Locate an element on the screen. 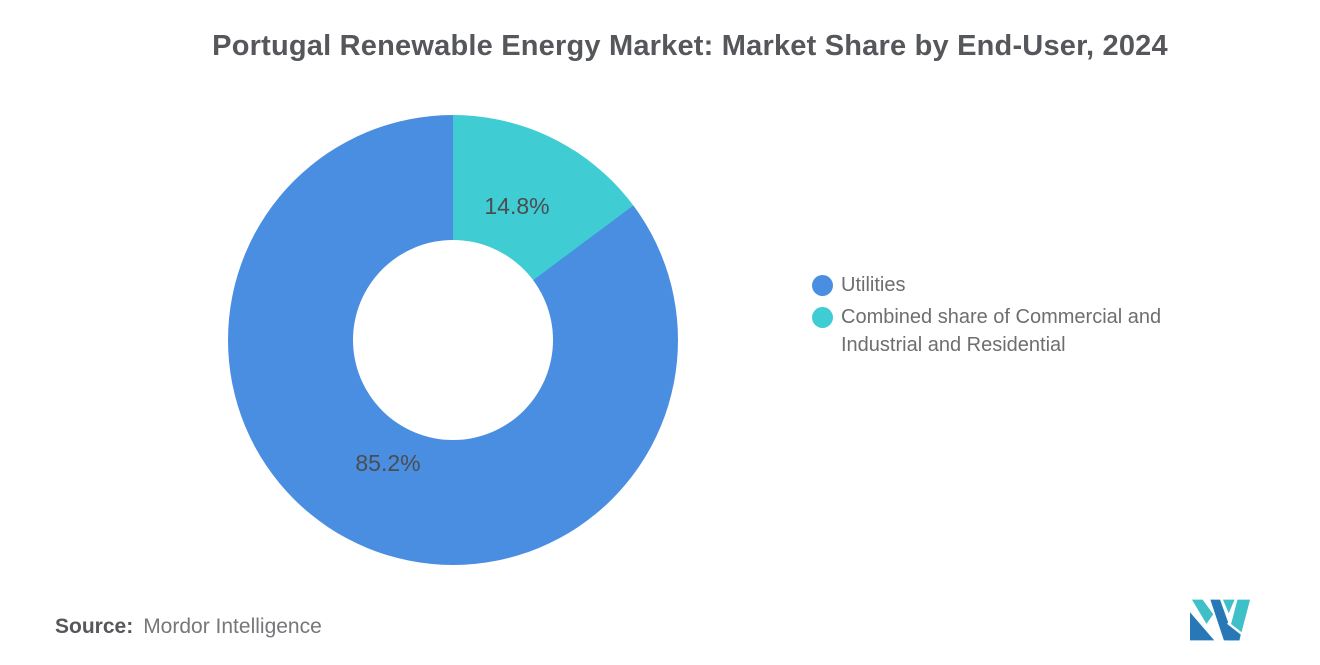 The height and width of the screenshot is (665, 1320). slice-label-utilities: 85.2% is located at coordinates (388, 463).